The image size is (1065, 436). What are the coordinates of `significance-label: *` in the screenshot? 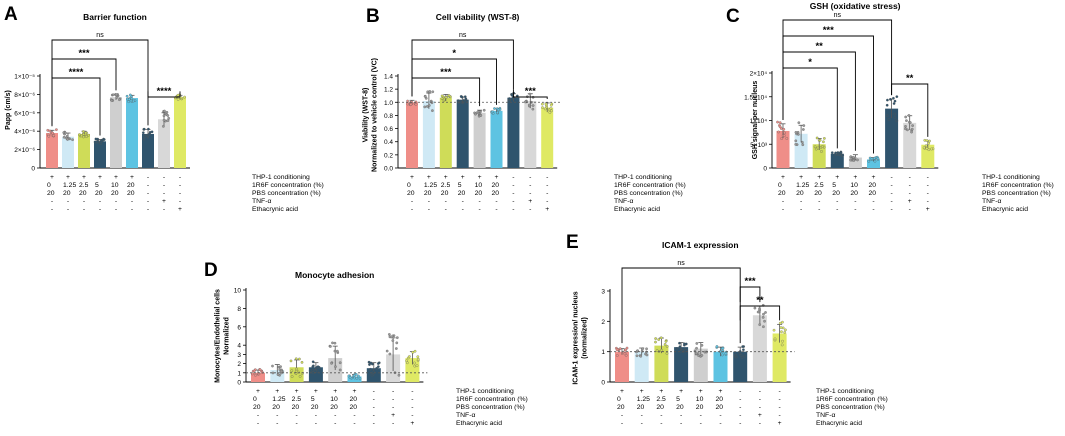 It's located at (810, 62).